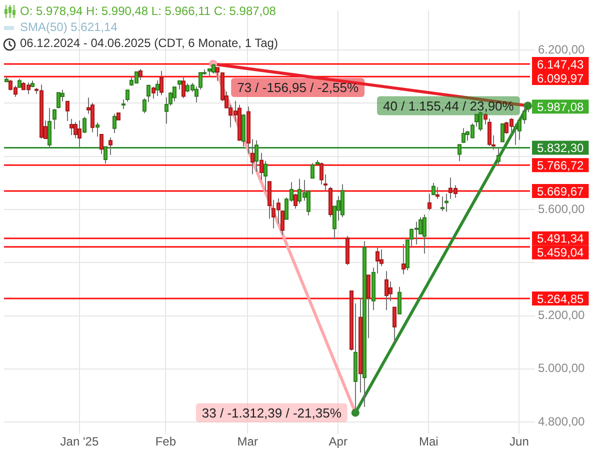  I want to click on y-tick-label: 5.200,00, so click(562, 315).